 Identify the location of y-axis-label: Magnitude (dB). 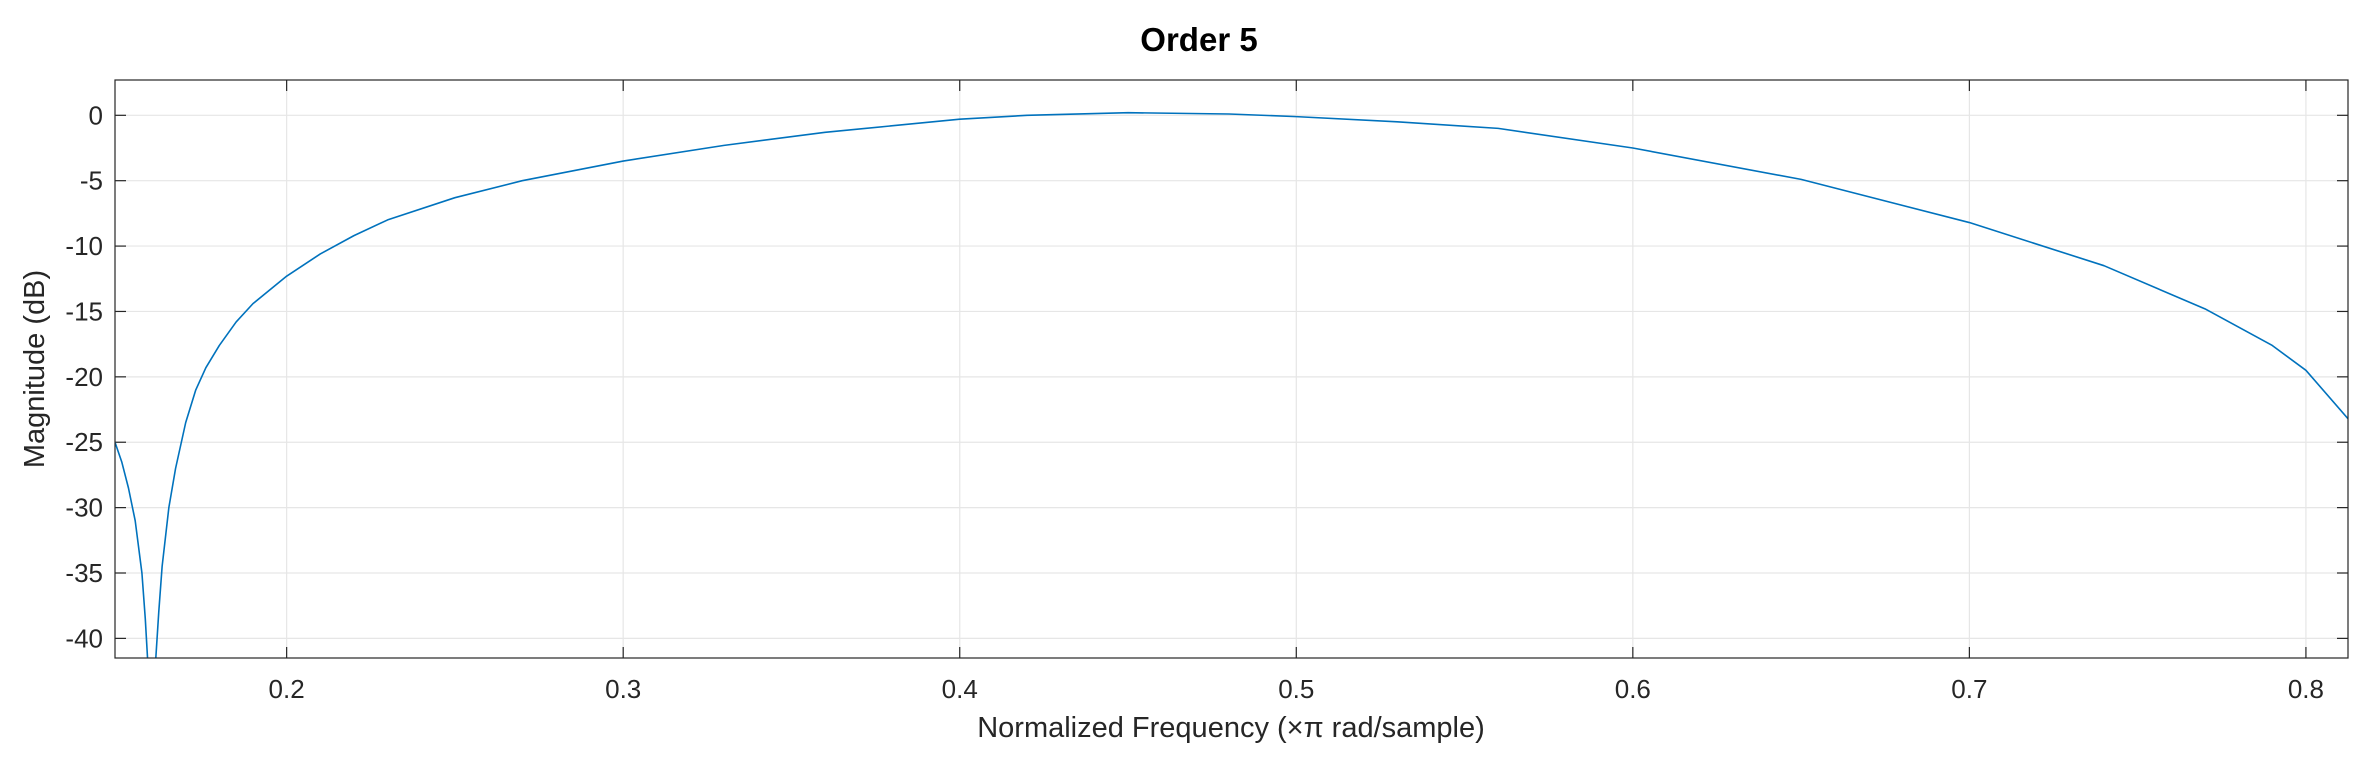
(35, 369).